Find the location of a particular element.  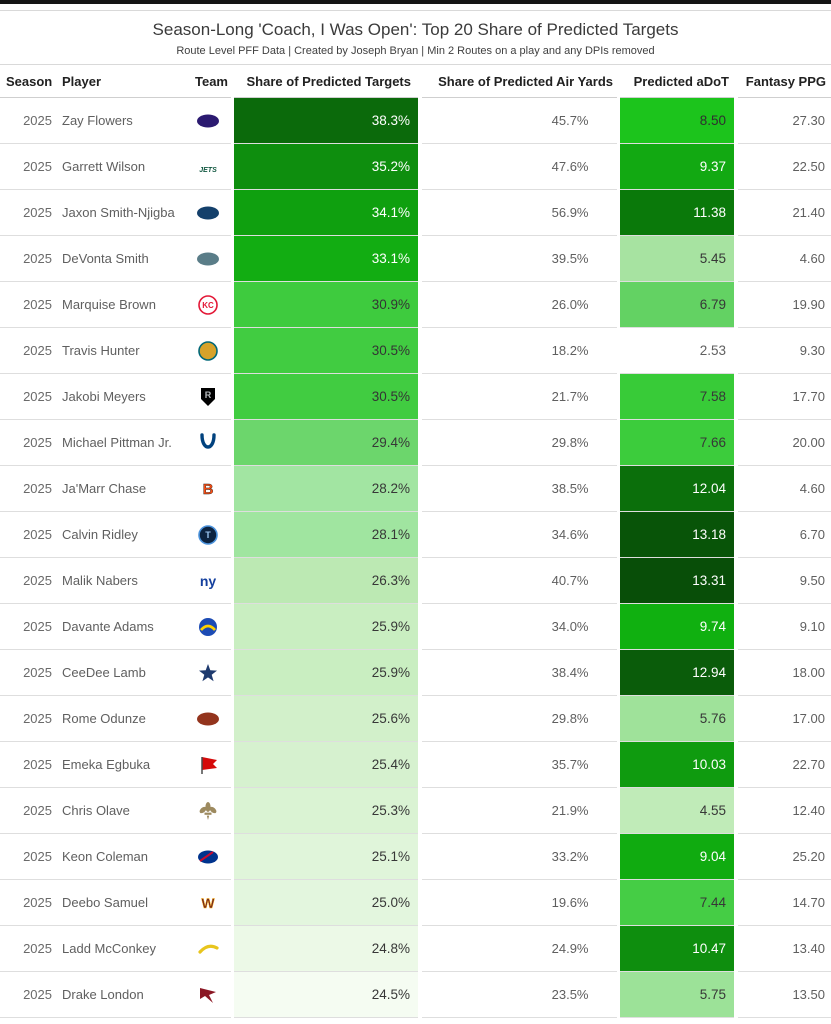

player-cell: Zay Flowers is located at coordinates (121, 120).